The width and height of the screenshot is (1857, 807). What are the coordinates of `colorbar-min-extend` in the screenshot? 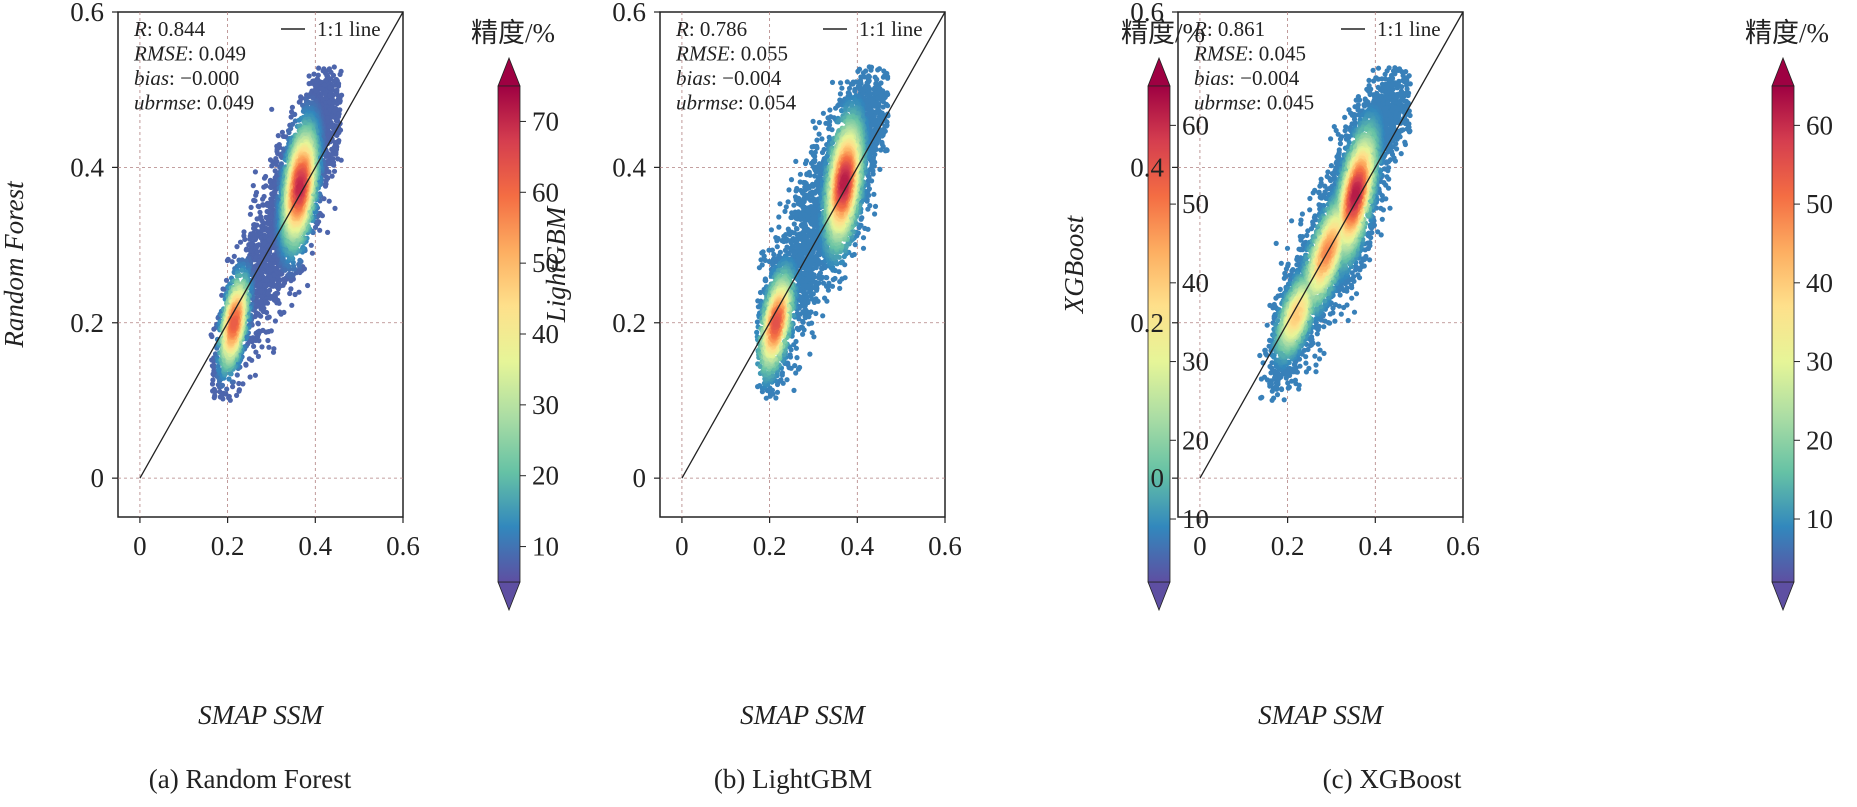 It's located at (509, 596).